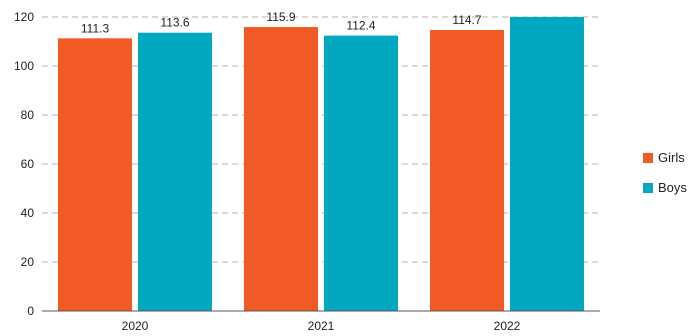 The height and width of the screenshot is (336, 692). Describe the element at coordinates (507, 326) in the screenshot. I see `x-tick-label: 2022` at that location.